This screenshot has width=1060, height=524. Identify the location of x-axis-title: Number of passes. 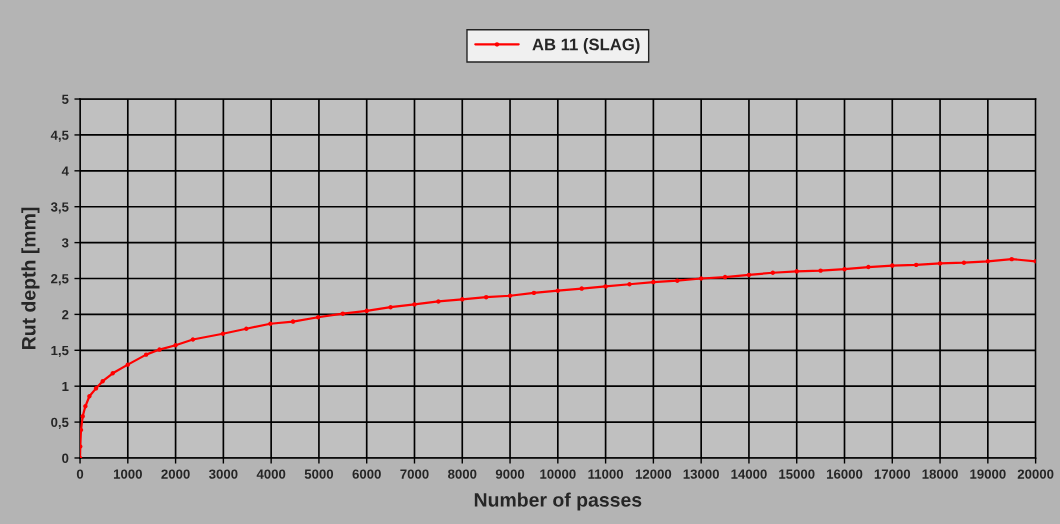
(558, 501).